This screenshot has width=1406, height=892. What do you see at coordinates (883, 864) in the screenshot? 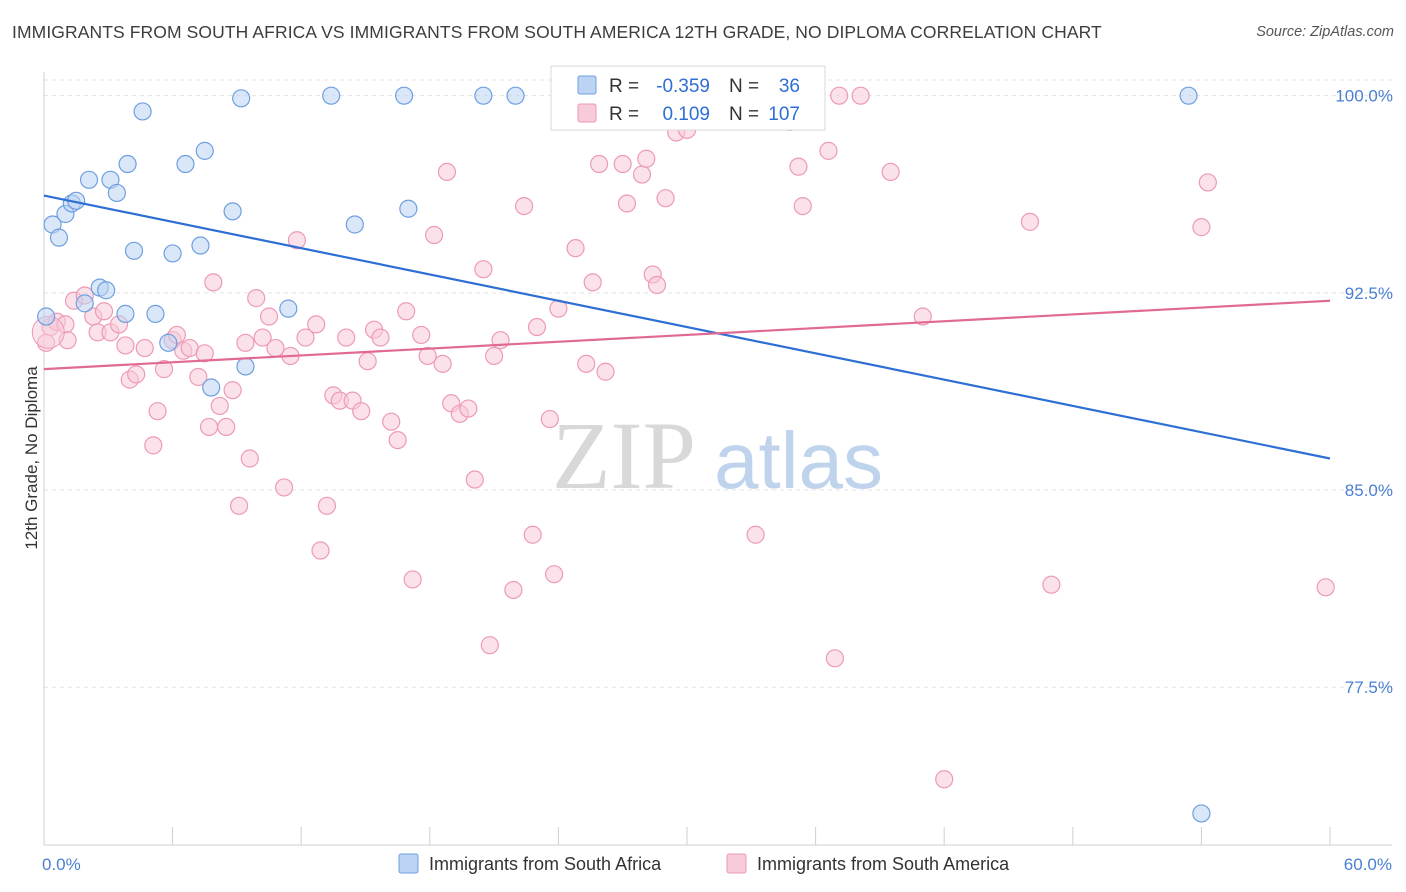
I see `bottom-legend-label-south-america: Immigrants from South America` at bounding box center [883, 864].